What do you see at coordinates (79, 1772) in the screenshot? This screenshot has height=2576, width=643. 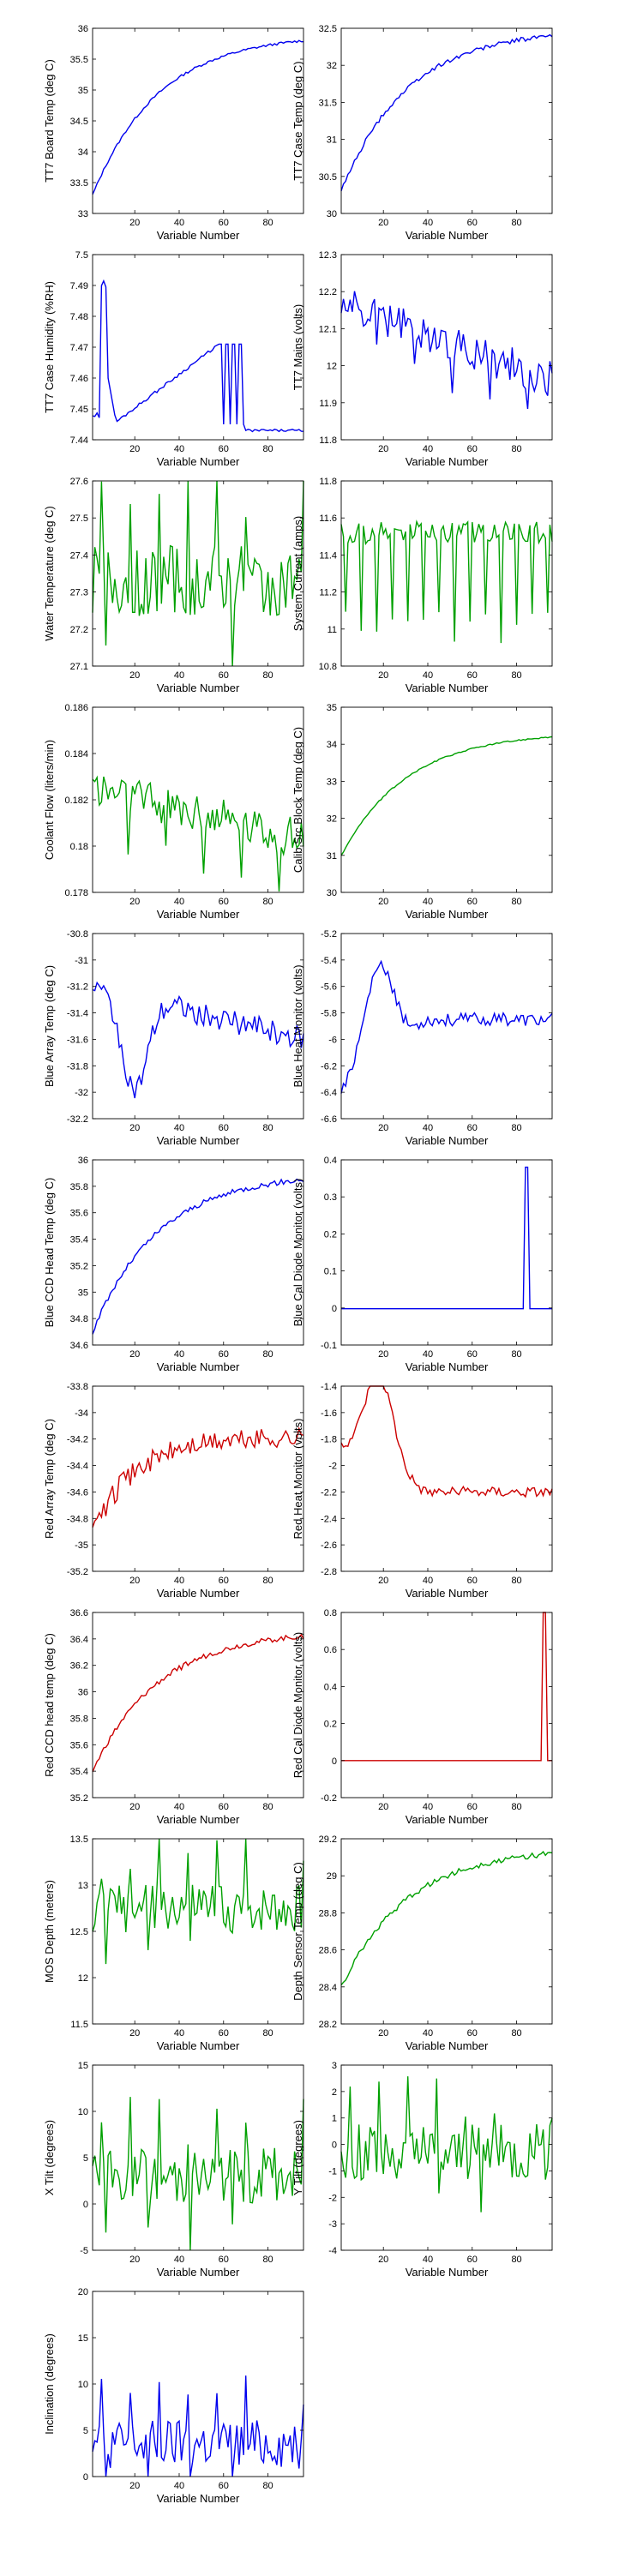 I see `y-tick-label: 35.4` at bounding box center [79, 1772].